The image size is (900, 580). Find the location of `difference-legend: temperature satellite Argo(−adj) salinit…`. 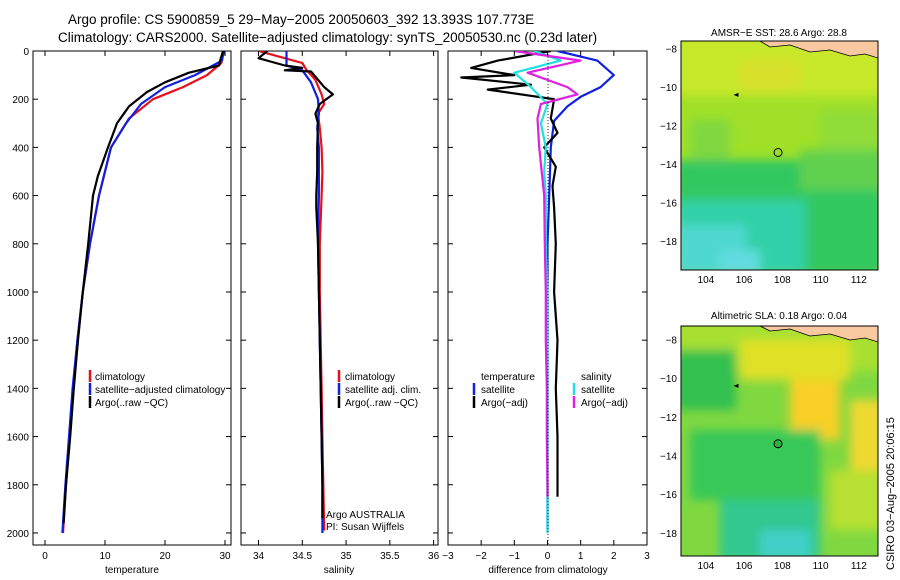

difference-legend: temperature satellite Argo(−adj) salinit… is located at coordinates (550, 390).